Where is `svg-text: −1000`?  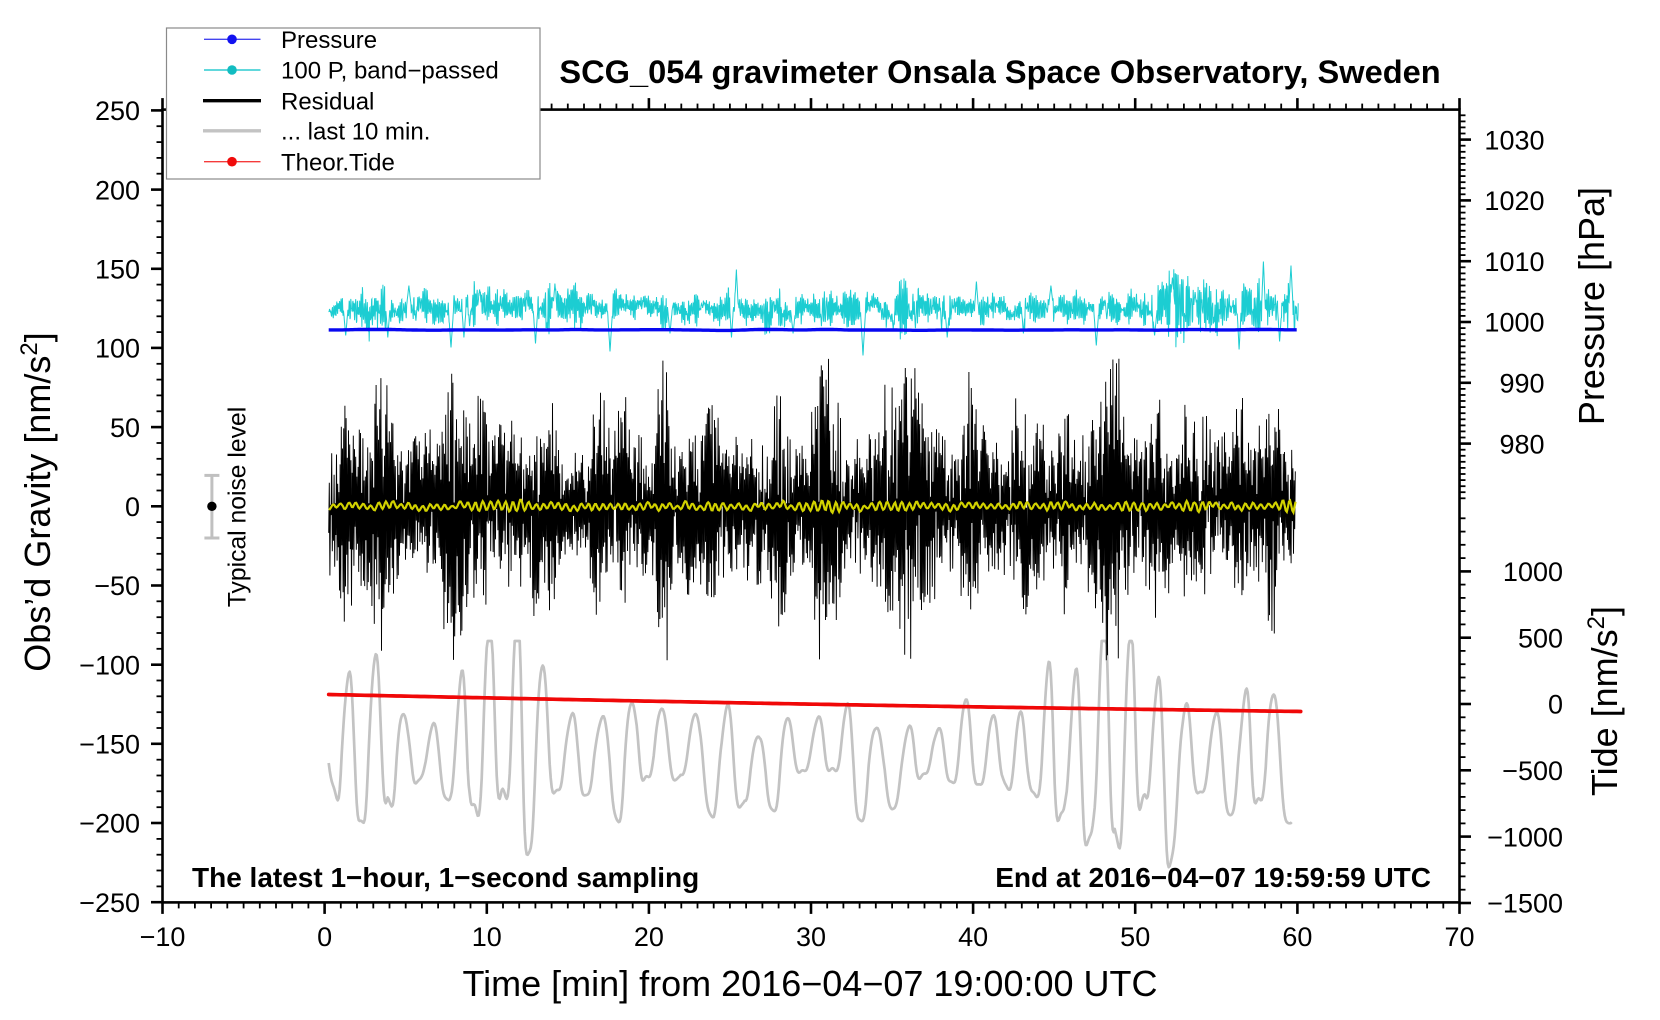 svg-text: −1000 is located at coordinates (1525, 837).